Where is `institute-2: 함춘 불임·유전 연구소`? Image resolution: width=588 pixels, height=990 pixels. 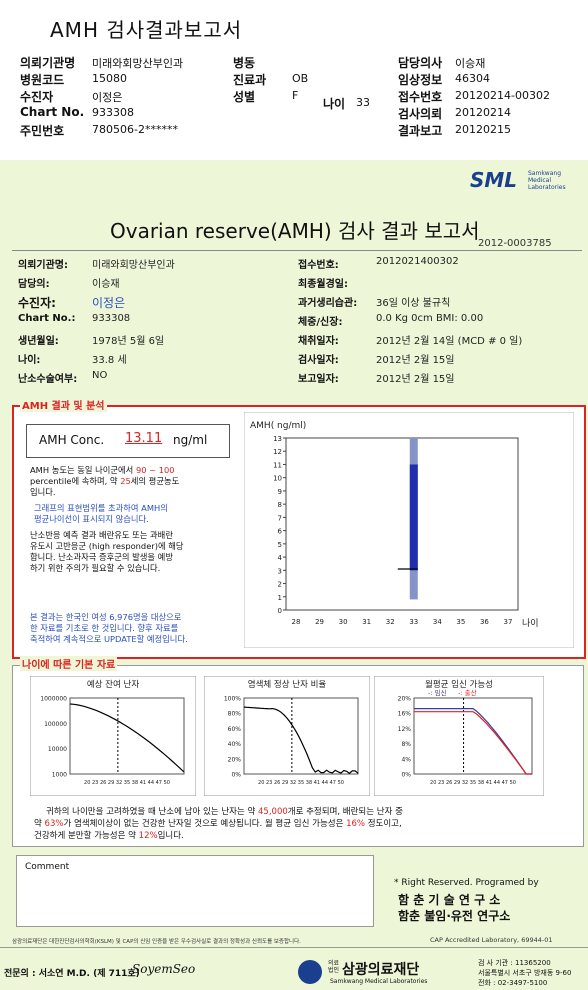
institute-2: 함춘 불임·유전 연구소 is located at coordinates (454, 916).